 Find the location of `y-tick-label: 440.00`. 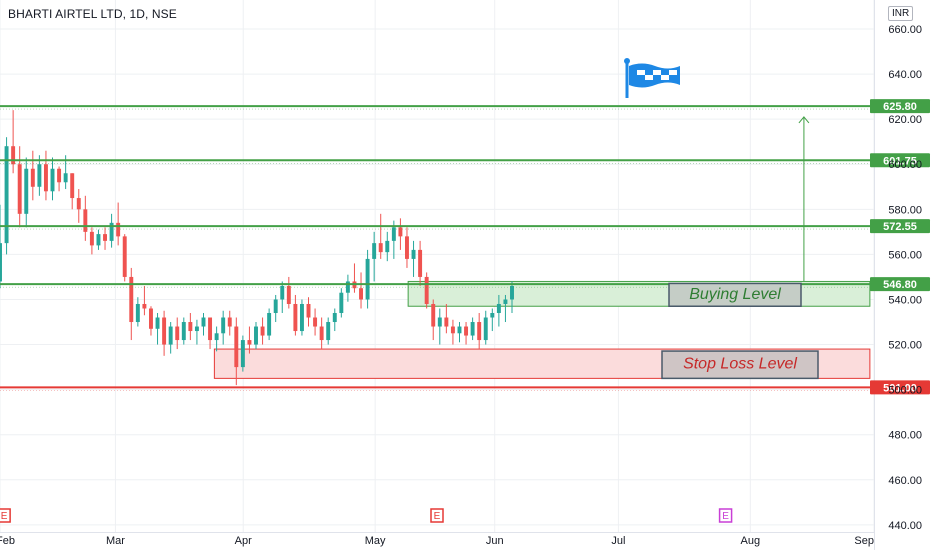

y-tick-label: 440.00 is located at coordinates (905, 526).